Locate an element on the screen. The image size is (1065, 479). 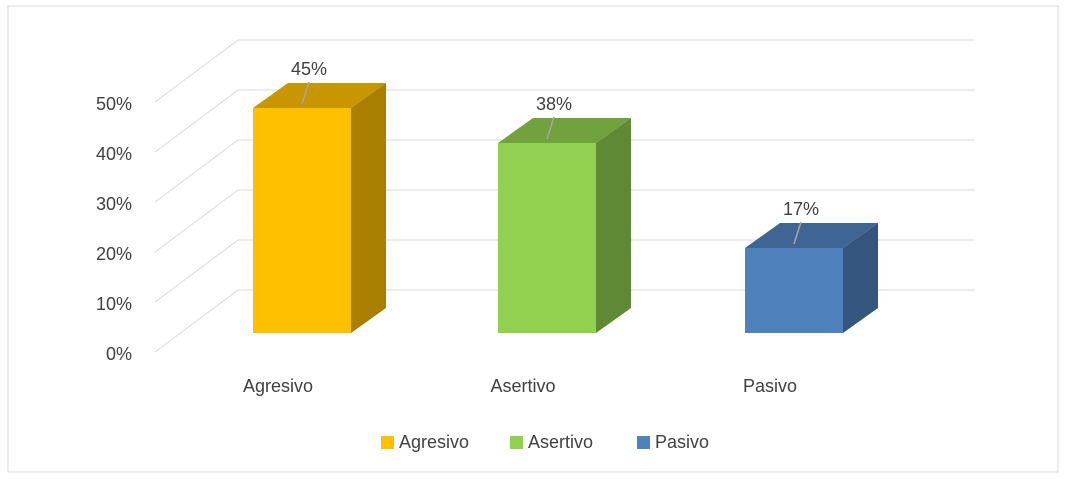
y-tick-label: 40% is located at coordinates (114, 154).